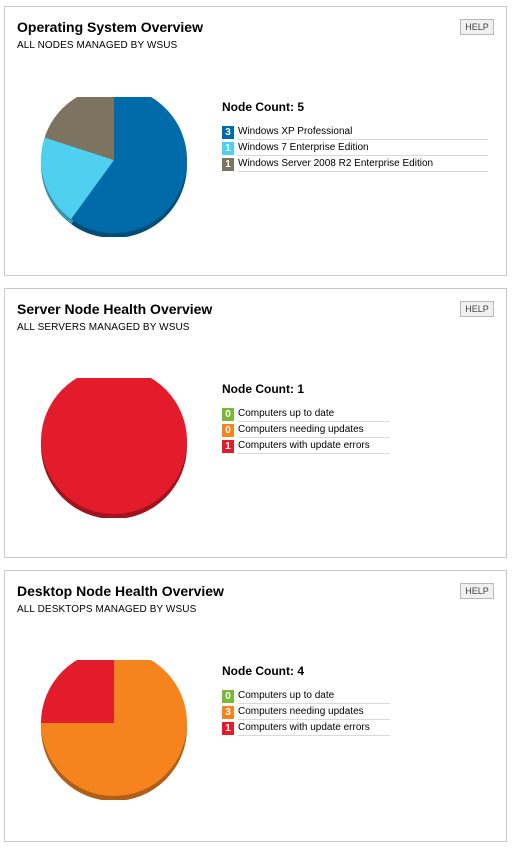  What do you see at coordinates (363, 132) in the screenshot?
I see `legend-label: Windows XP Professional` at bounding box center [363, 132].